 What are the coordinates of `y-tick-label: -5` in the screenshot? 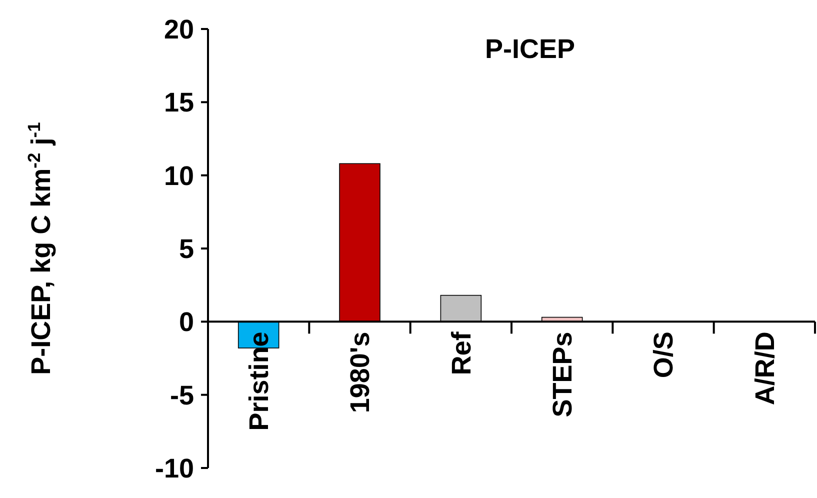 It's located at (182, 395).